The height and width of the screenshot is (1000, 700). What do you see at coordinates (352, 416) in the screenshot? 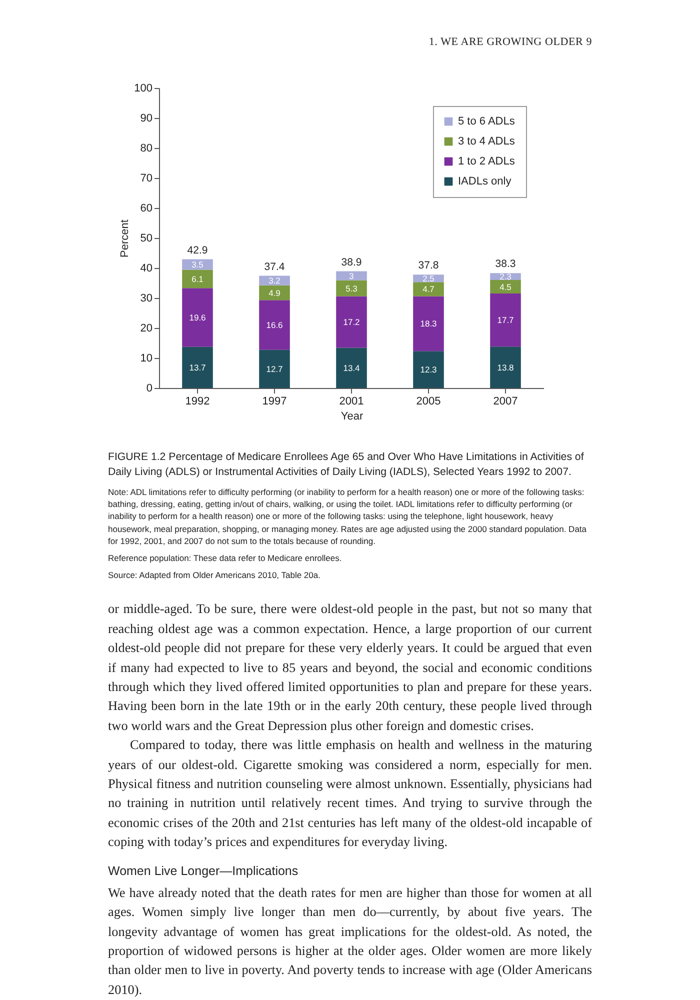
I see `x-axis-title: Year` at bounding box center [352, 416].